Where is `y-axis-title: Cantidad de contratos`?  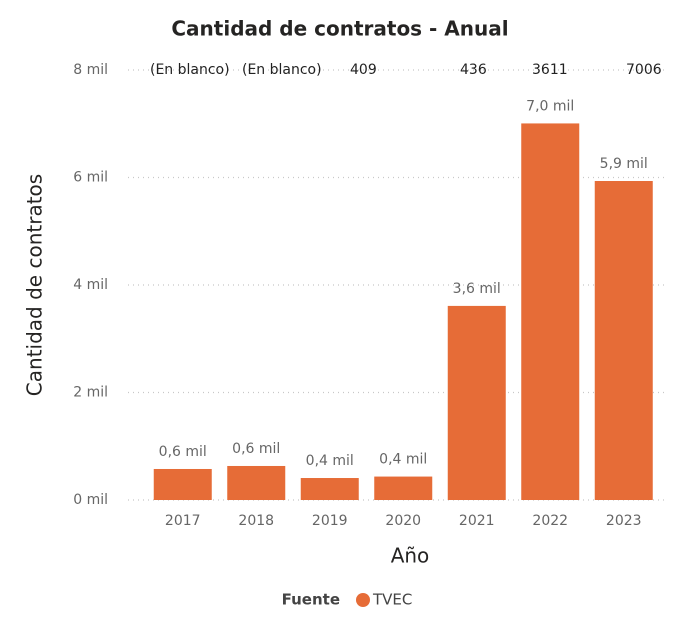
y-axis-title: Cantidad de contratos is located at coordinates (35, 285).